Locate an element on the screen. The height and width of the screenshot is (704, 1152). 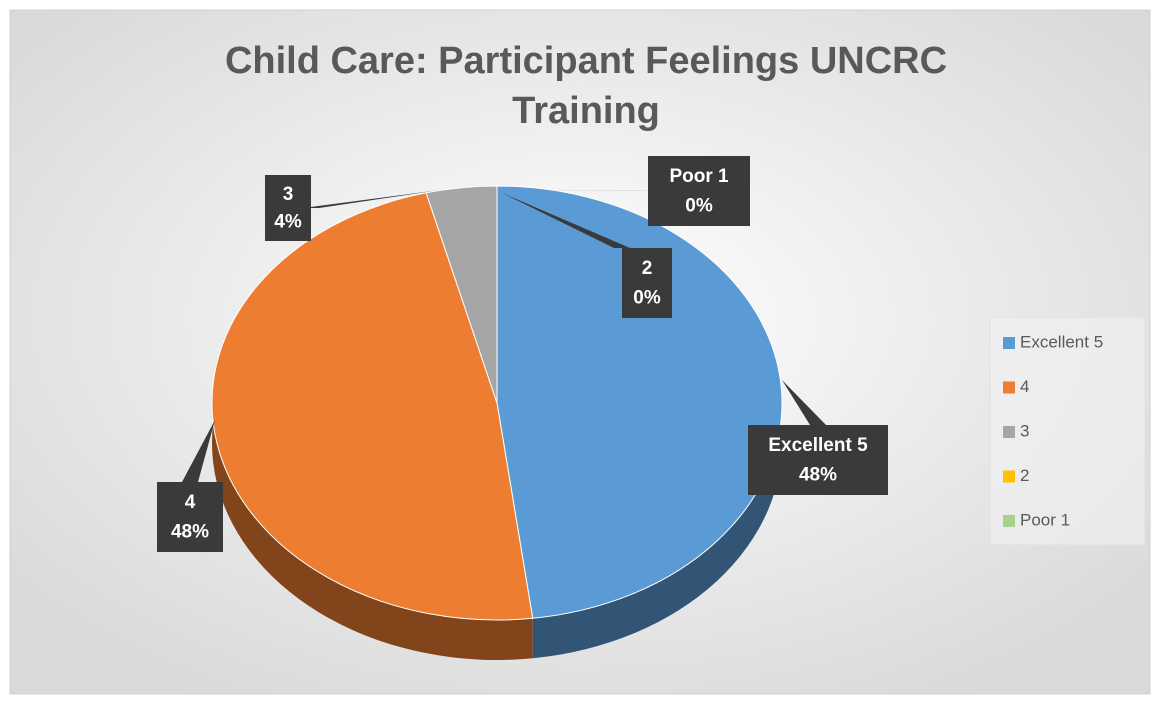
legend: Excellent 5 4 3 2 Poor 1 is located at coordinates (1053, 430).